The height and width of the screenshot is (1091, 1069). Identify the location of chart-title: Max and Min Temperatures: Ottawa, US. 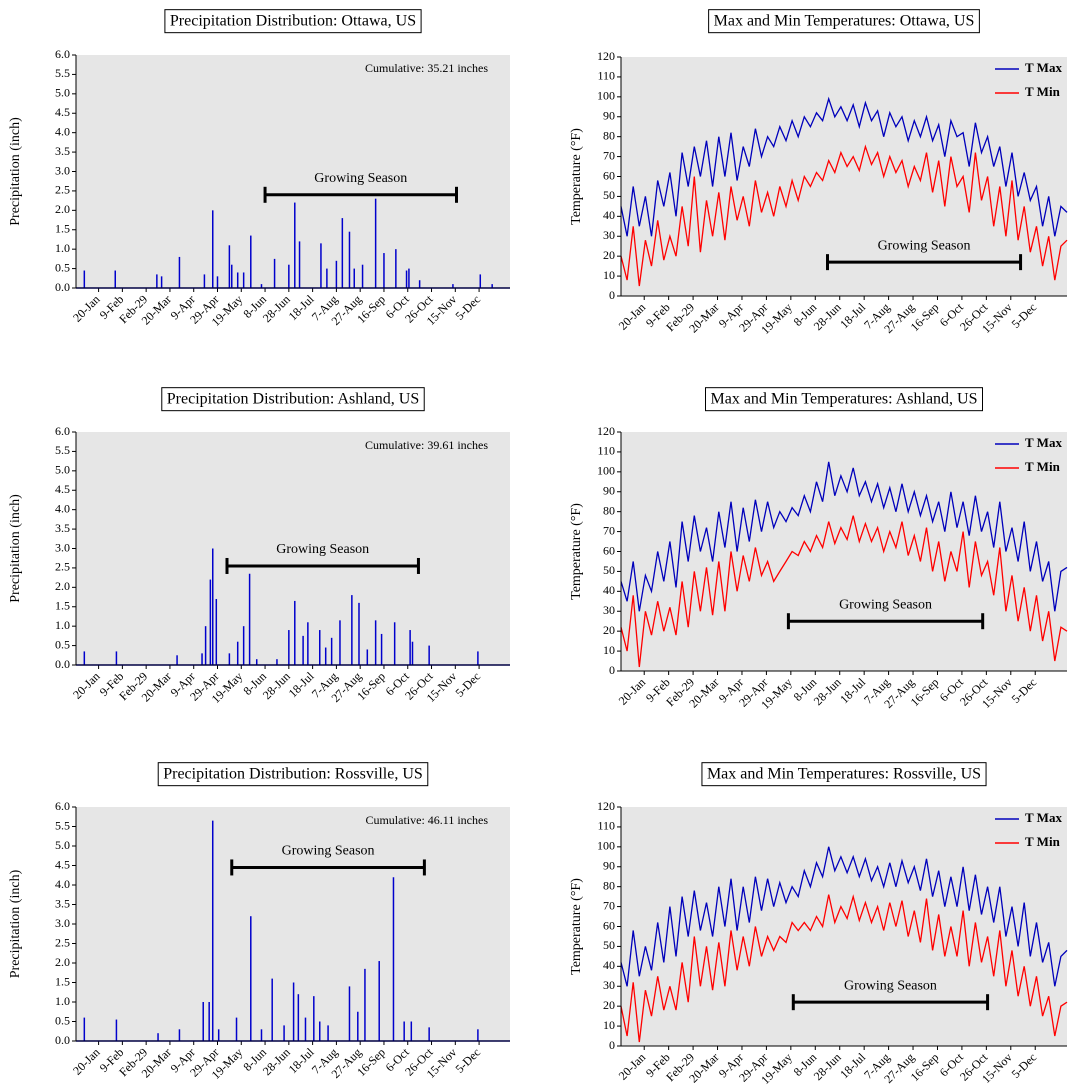
(844, 21).